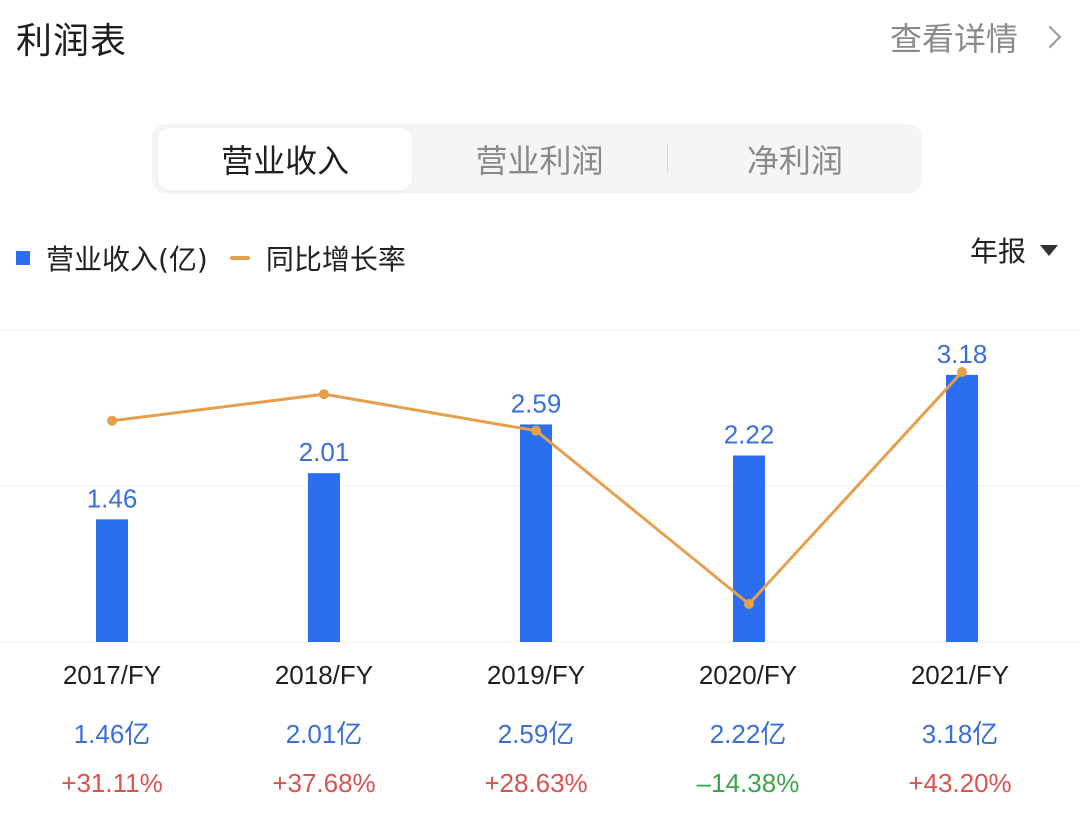 Image resolution: width=1080 pixels, height=822 pixels. I want to click on growth-value: +28.63%, so click(536, 783).